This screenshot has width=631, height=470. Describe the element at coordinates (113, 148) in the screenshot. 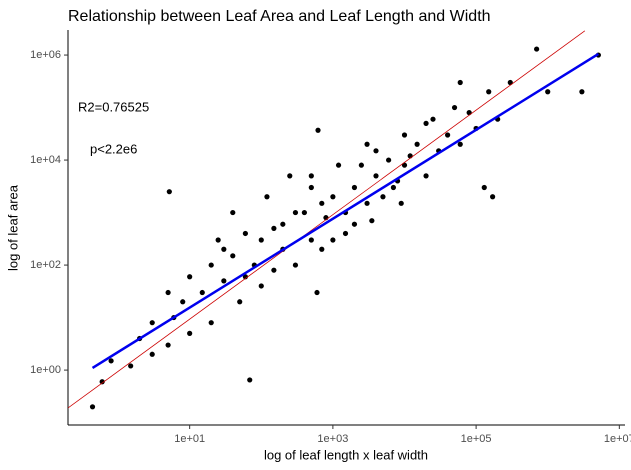

I see `annotation: p<2.2e6` at that location.